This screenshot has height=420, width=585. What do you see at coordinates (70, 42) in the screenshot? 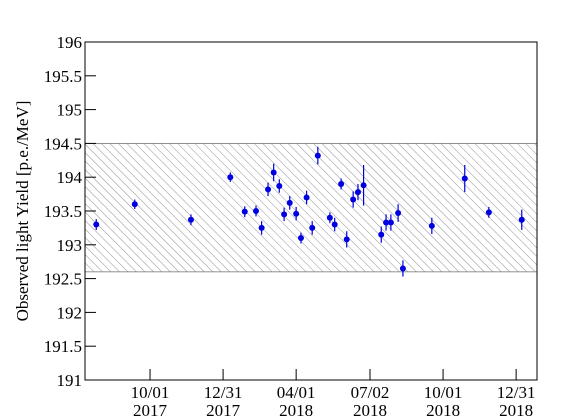
I see `y-tick-label: 196` at bounding box center [70, 42].